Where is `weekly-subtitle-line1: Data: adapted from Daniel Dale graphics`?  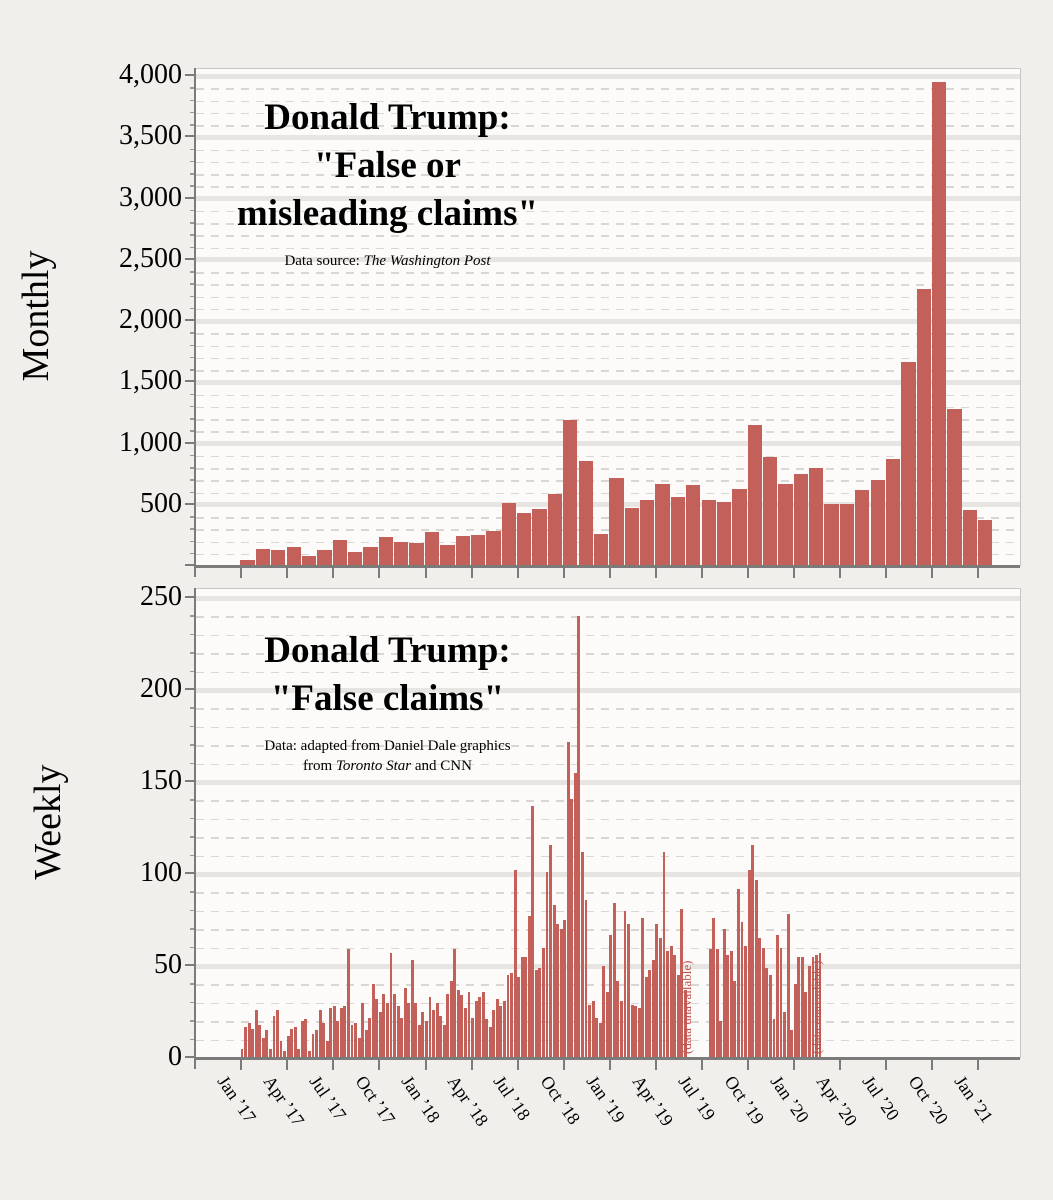 weekly-subtitle-line1: Data: adapted from Daniel Dale graphics is located at coordinates (387, 746).